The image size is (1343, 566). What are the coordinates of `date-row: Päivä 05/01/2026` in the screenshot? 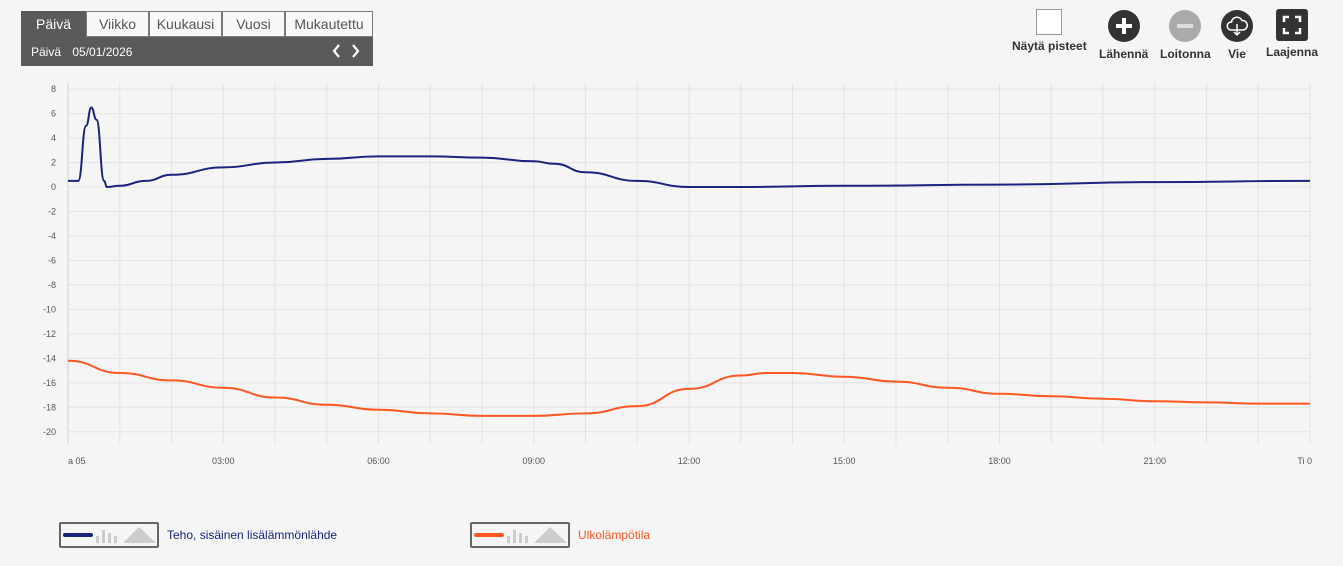 It's located at (196, 52).